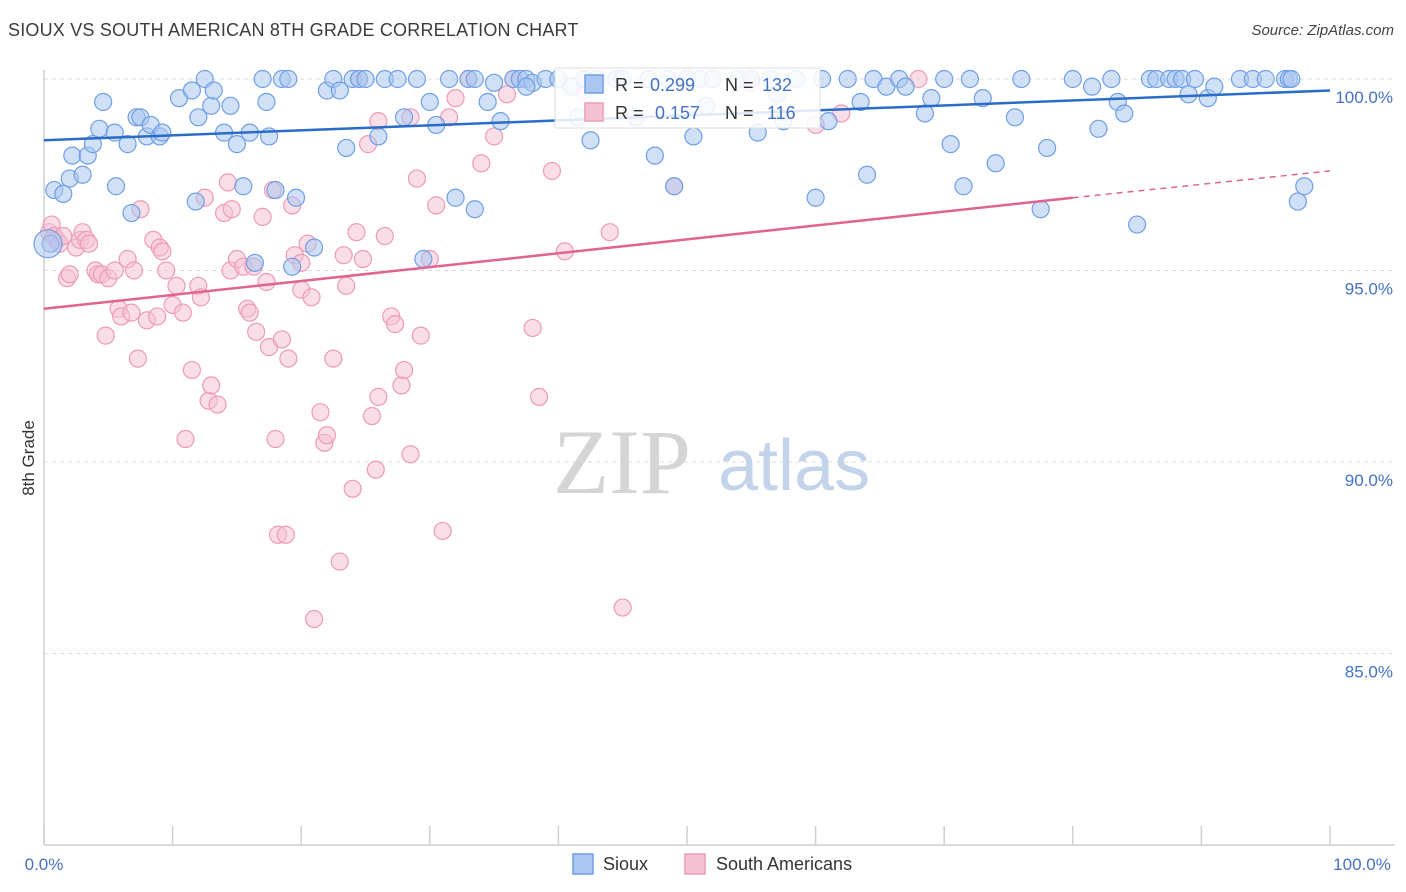 This screenshot has width=1406, height=892. What do you see at coordinates (1369, 480) in the screenshot?
I see `y-tick-label: 90.0%` at bounding box center [1369, 480].